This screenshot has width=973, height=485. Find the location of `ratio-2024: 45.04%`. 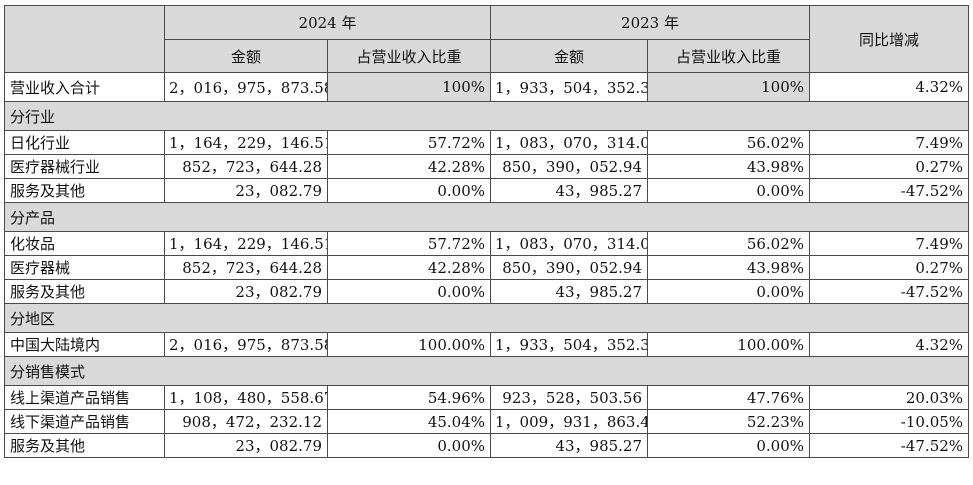

ratio-2024: 45.04% is located at coordinates (409, 421).